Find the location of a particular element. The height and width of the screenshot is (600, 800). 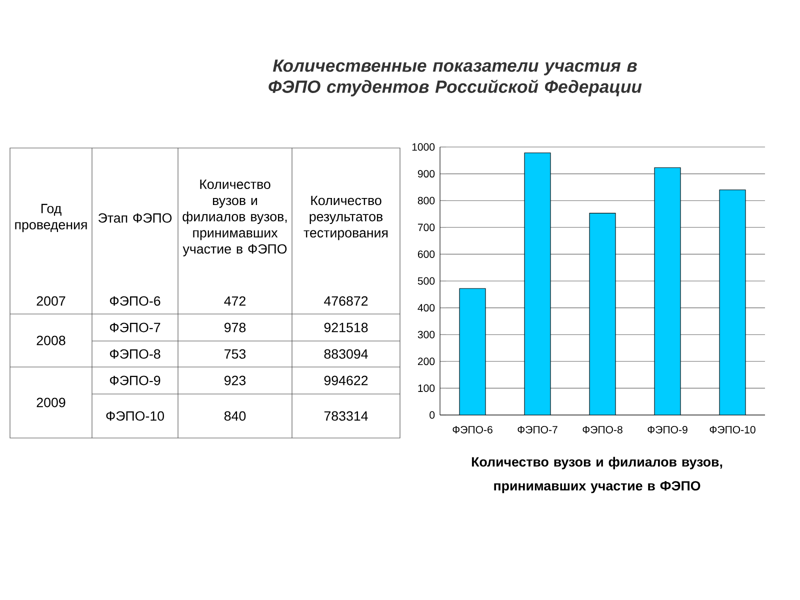

category-label: ФЭПО-7 is located at coordinates (135, 327).